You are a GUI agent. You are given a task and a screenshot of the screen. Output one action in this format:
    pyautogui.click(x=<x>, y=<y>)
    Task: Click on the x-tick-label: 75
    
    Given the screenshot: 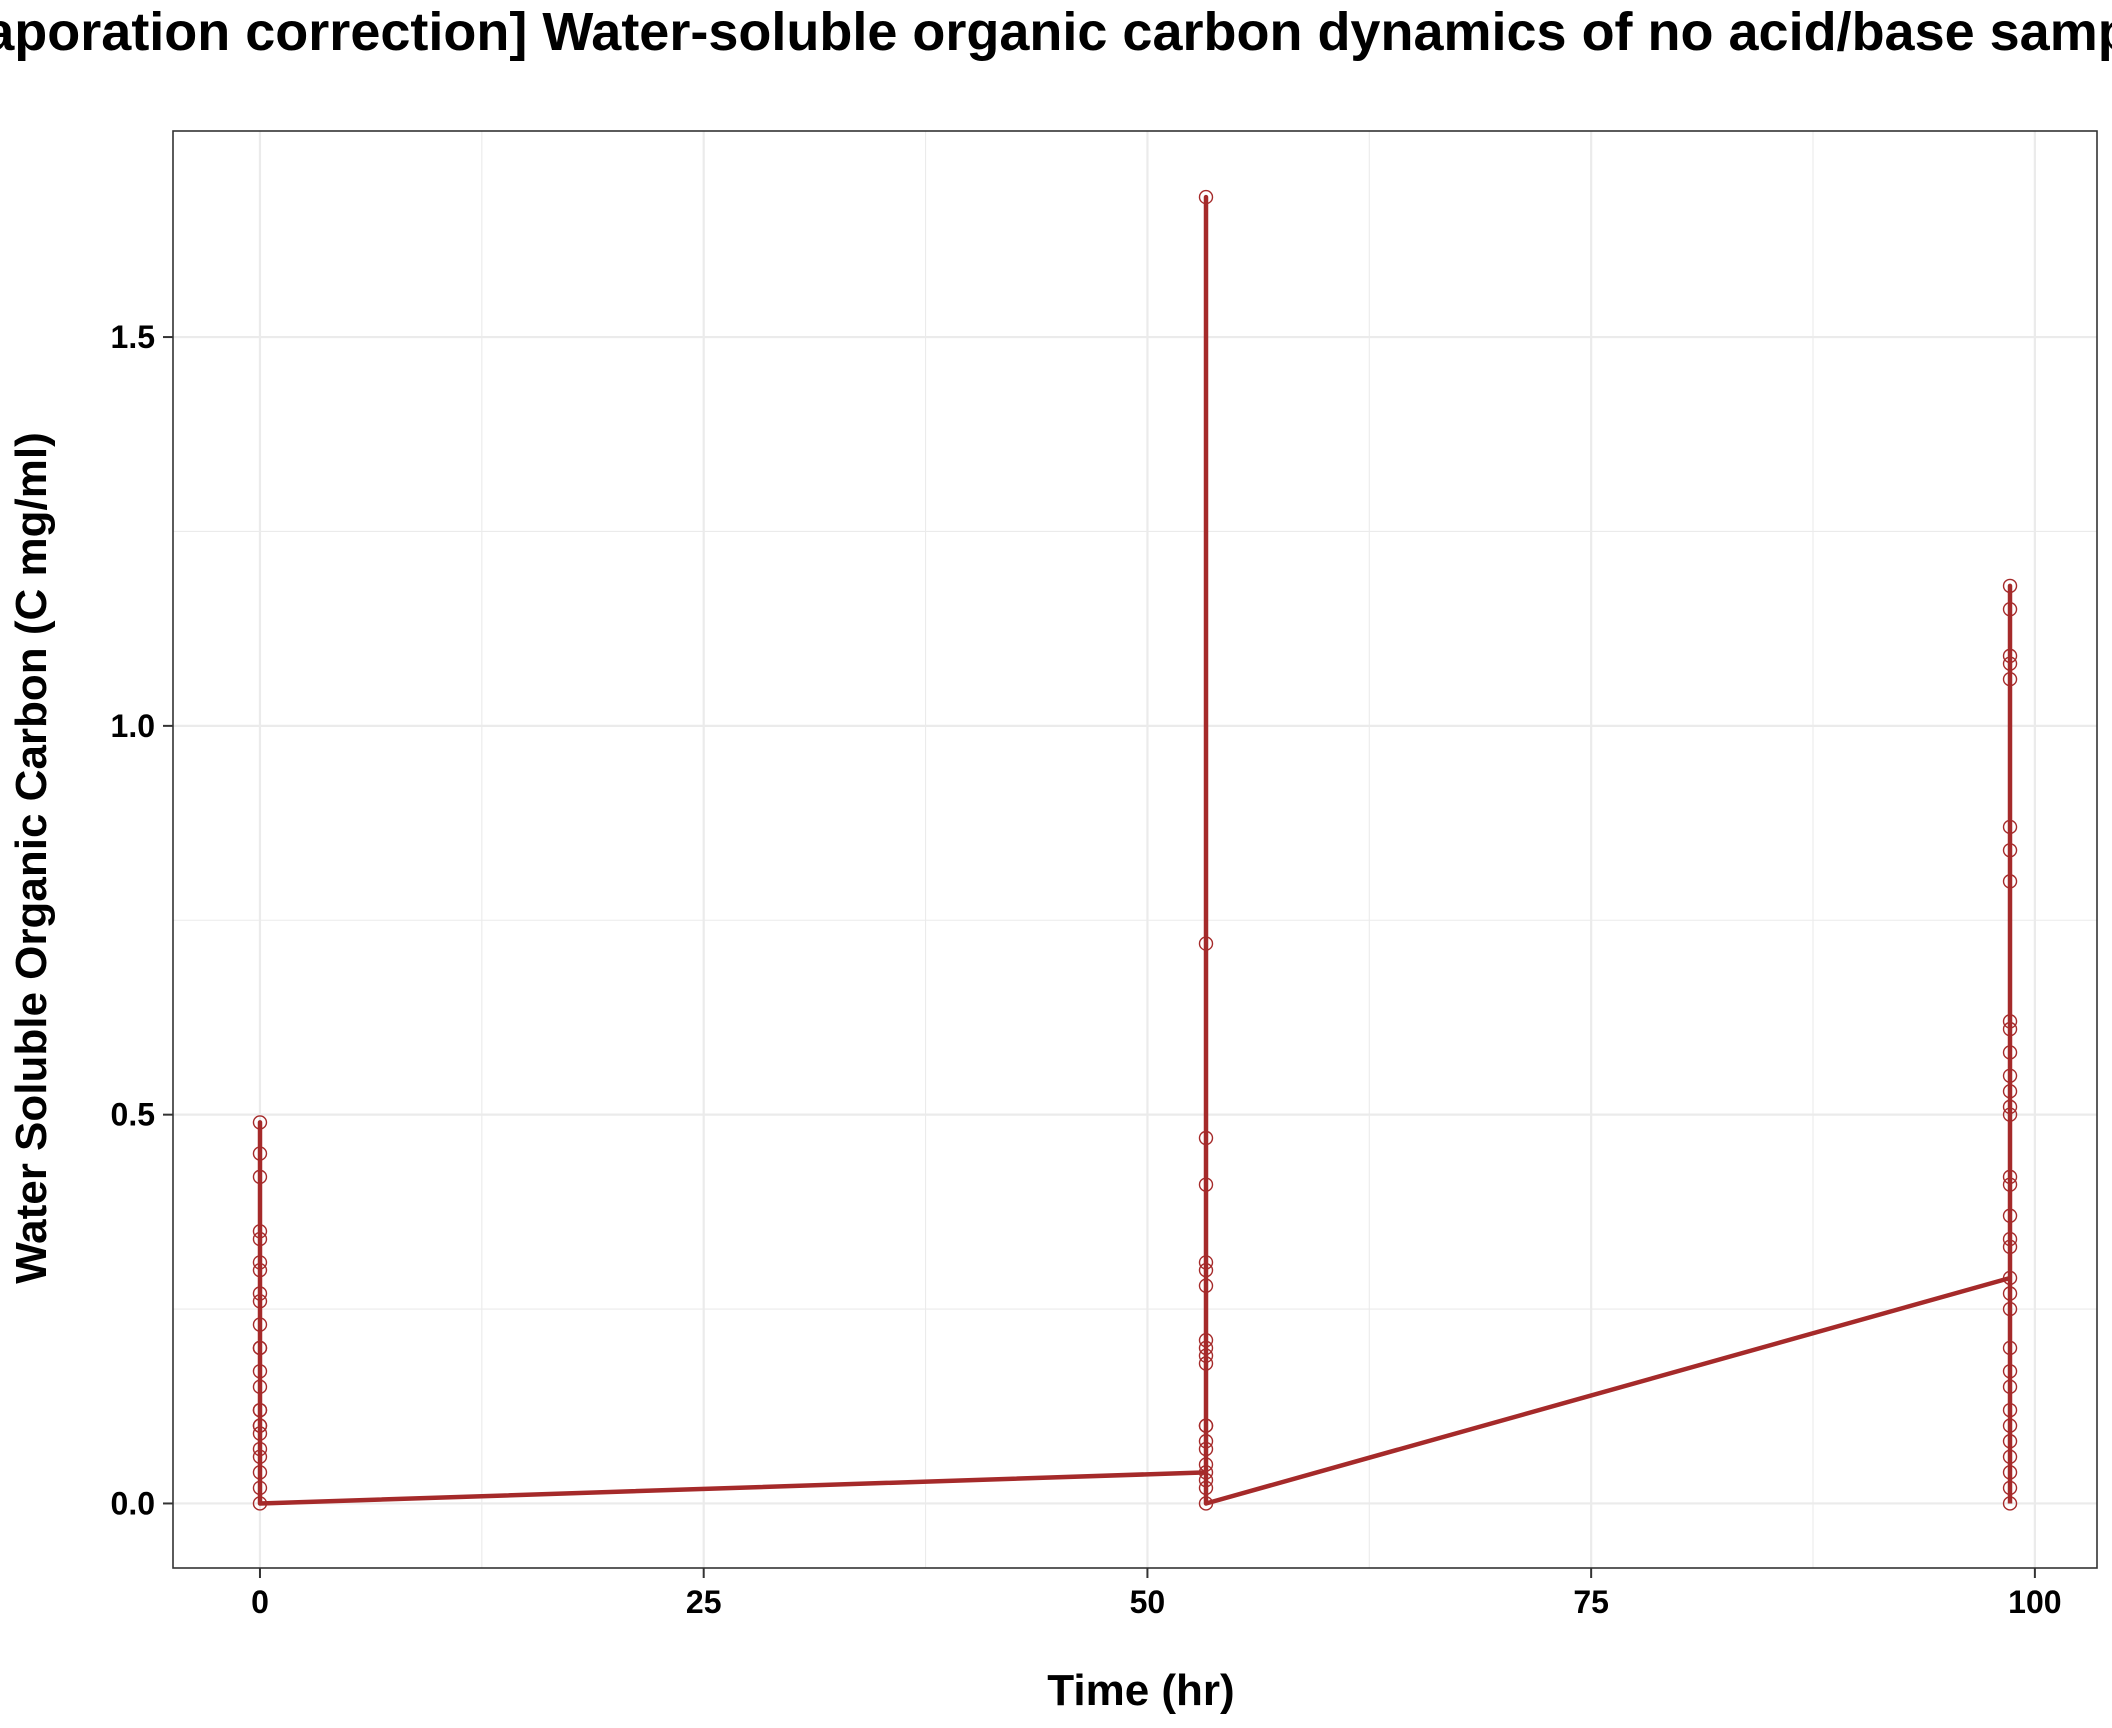 What is the action you would take?
    pyautogui.click(x=1591, y=1602)
    